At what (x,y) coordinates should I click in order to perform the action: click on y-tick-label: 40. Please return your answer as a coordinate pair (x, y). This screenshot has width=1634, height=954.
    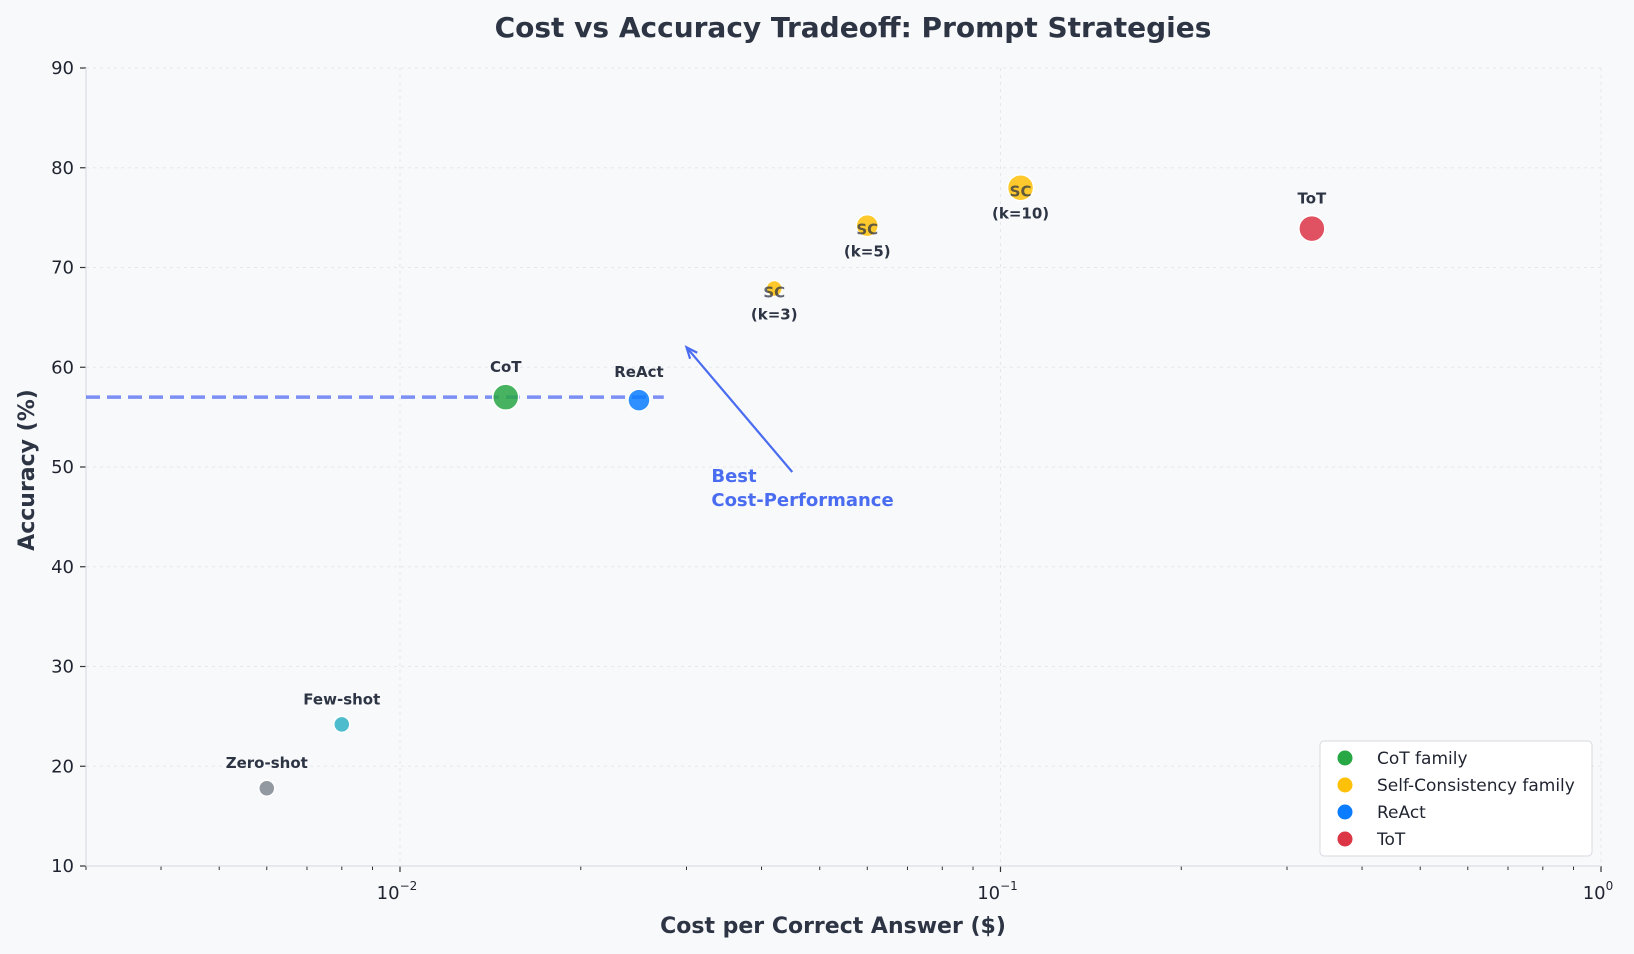
    Looking at the image, I should click on (62, 567).